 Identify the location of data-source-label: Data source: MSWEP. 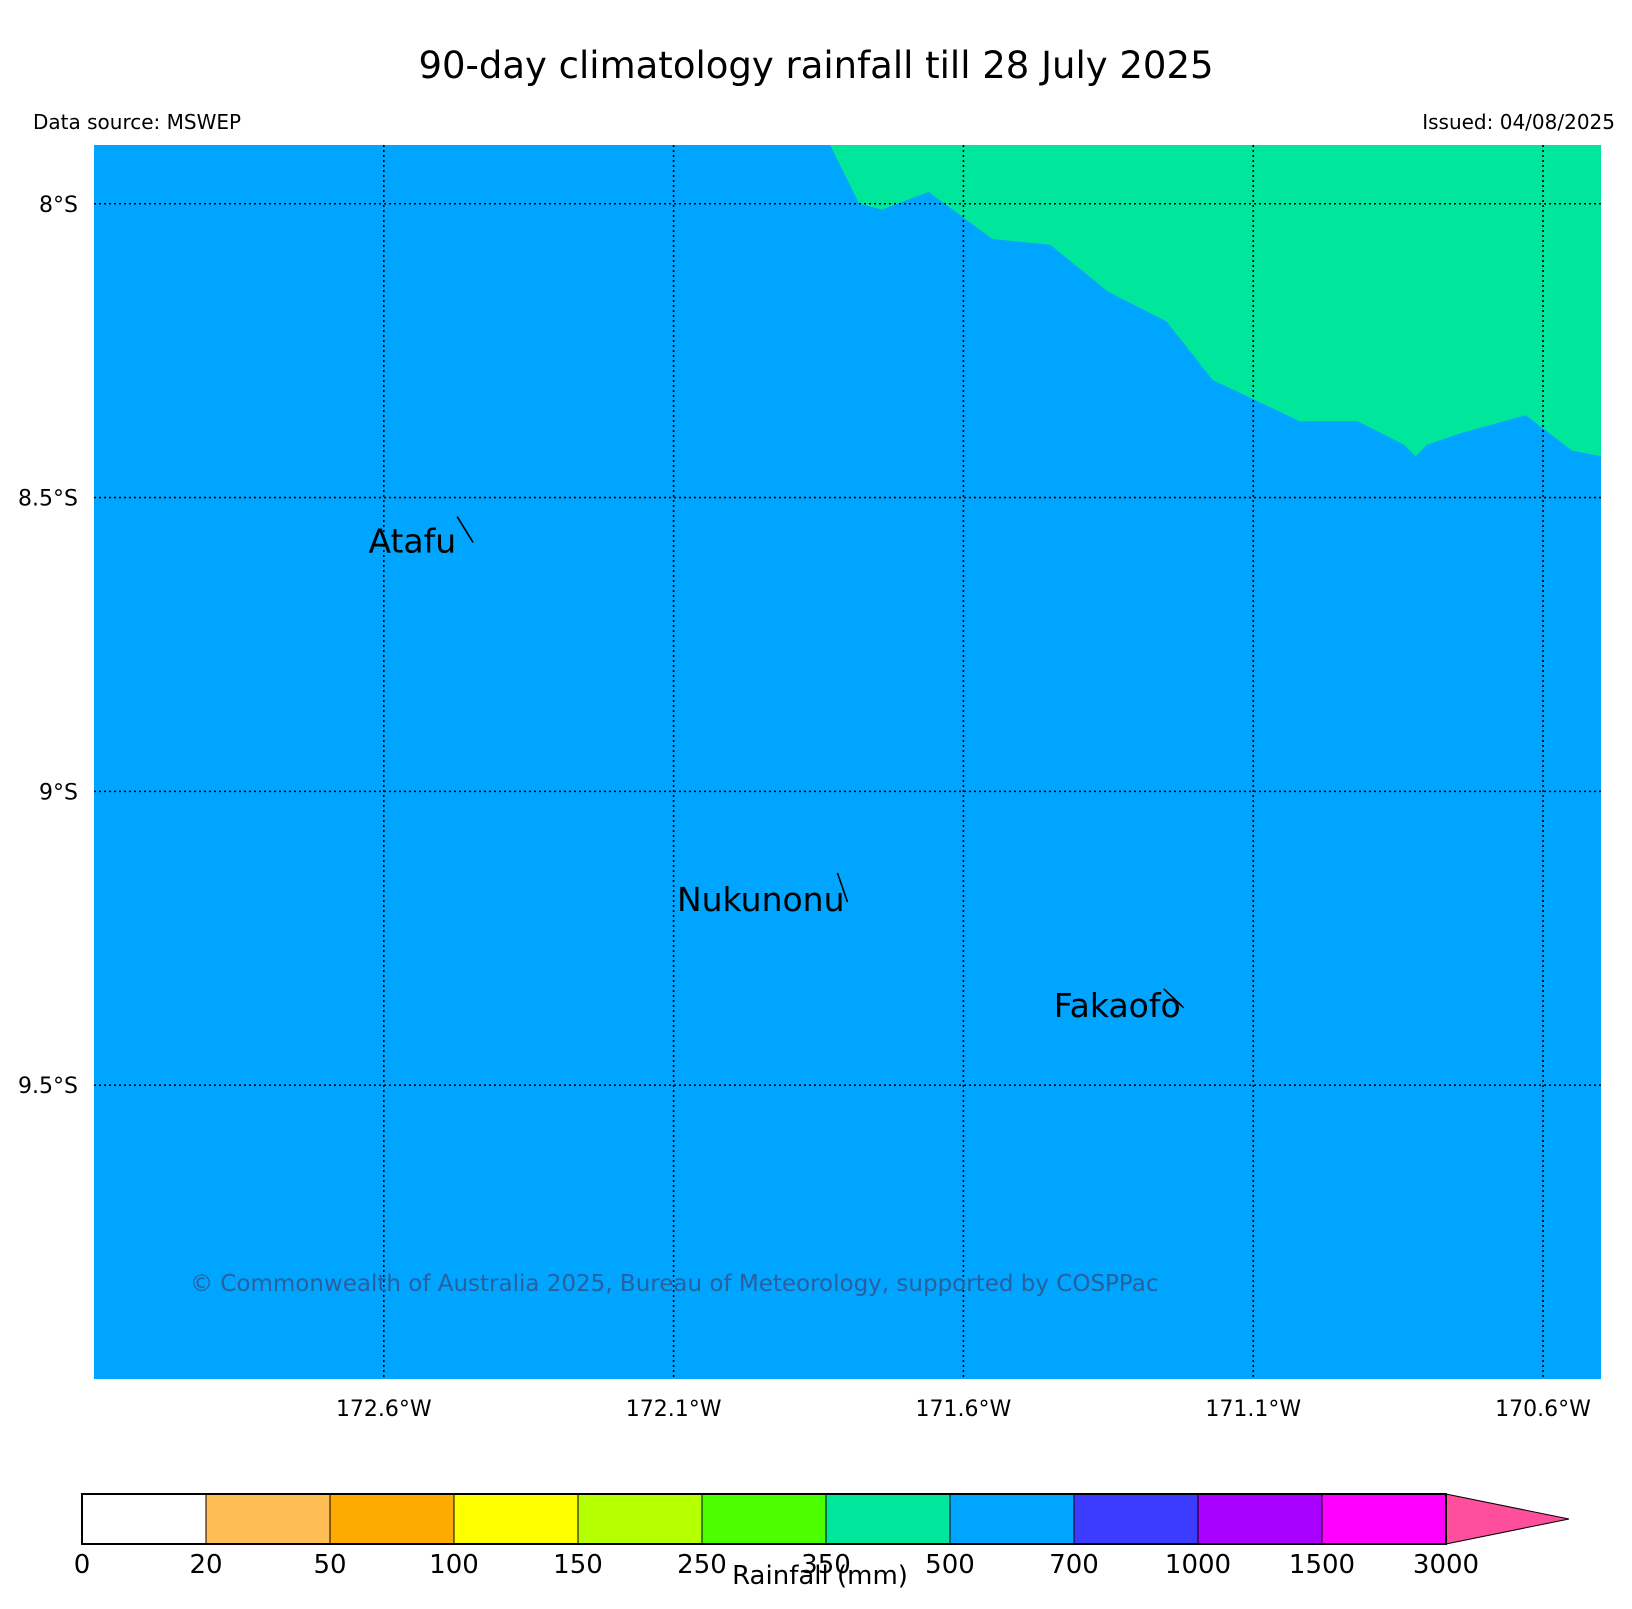
(137, 122).